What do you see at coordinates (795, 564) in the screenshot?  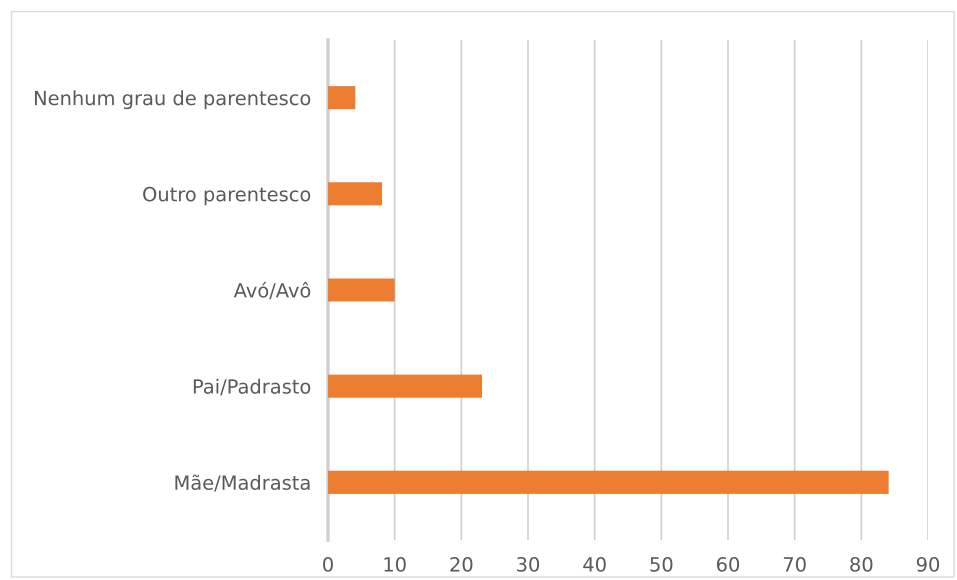 I see `x-tick-label: 70` at bounding box center [795, 564].